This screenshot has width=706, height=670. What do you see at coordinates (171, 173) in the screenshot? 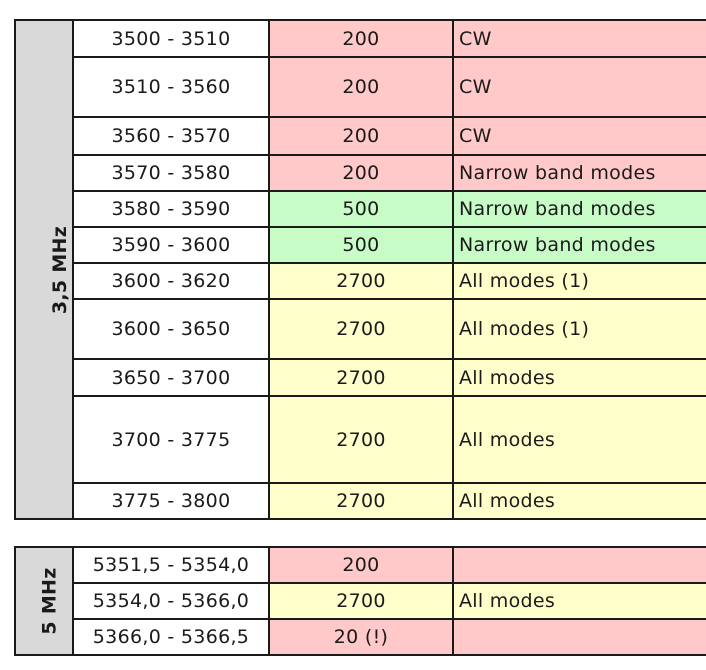
I see `frequency-cell: 3570 - 3580` at bounding box center [171, 173].